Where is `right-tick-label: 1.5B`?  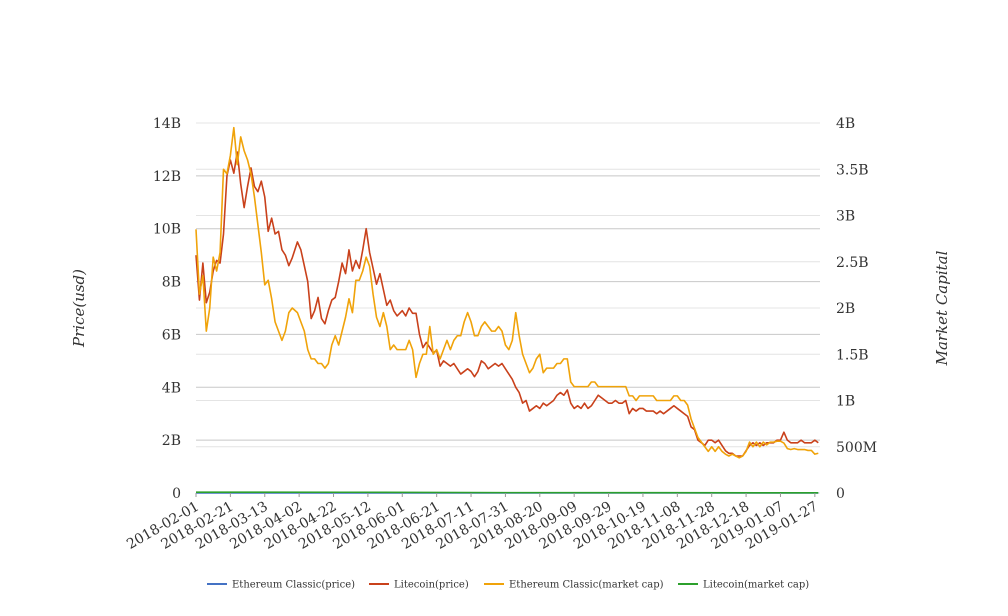 right-tick-label: 1.5B is located at coordinates (852, 355).